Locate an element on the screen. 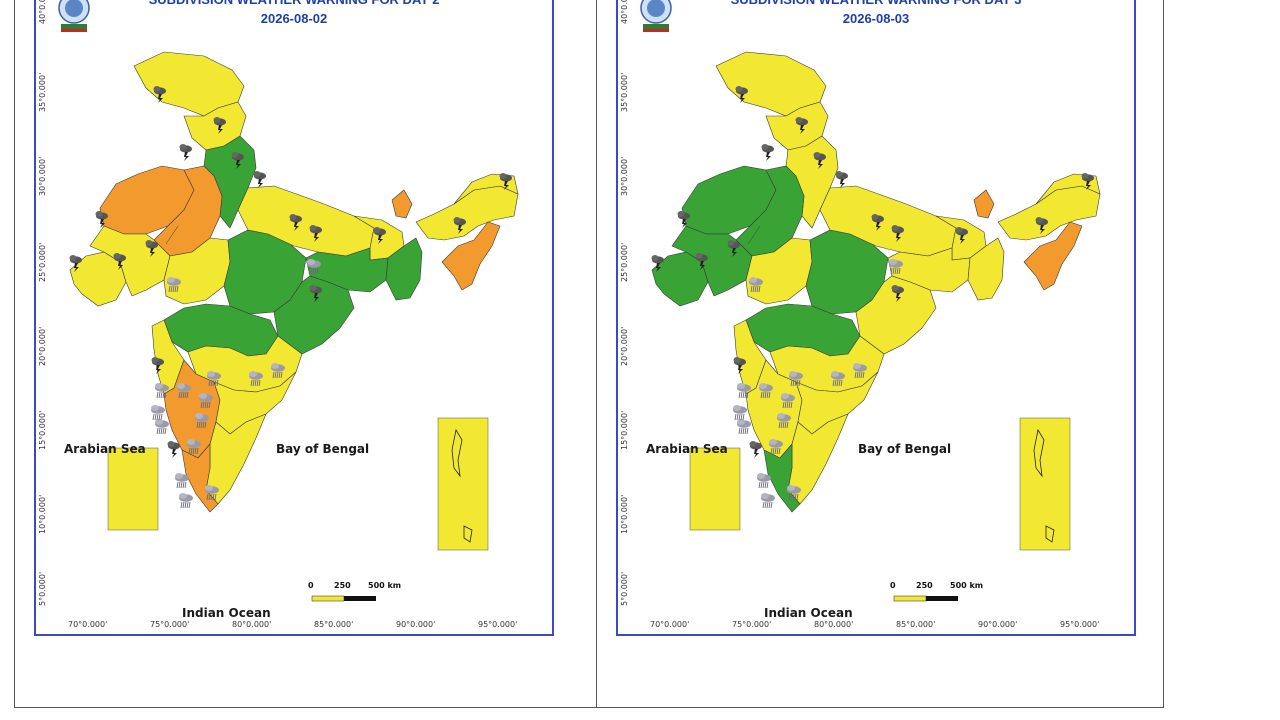  lon-tick-label: 90°0.000' is located at coordinates (998, 624).